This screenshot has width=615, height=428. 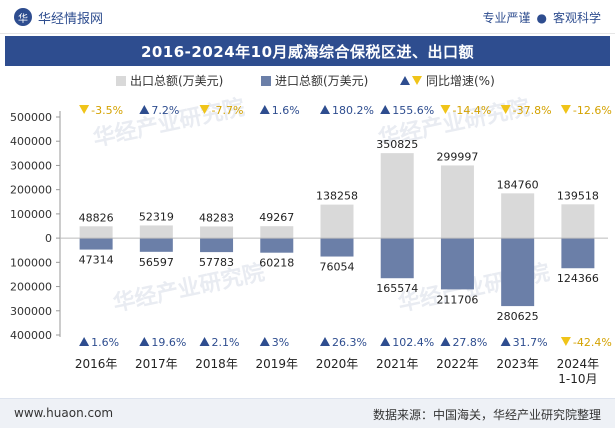 I want to click on x-category-label: 2018年, so click(x=216, y=364).